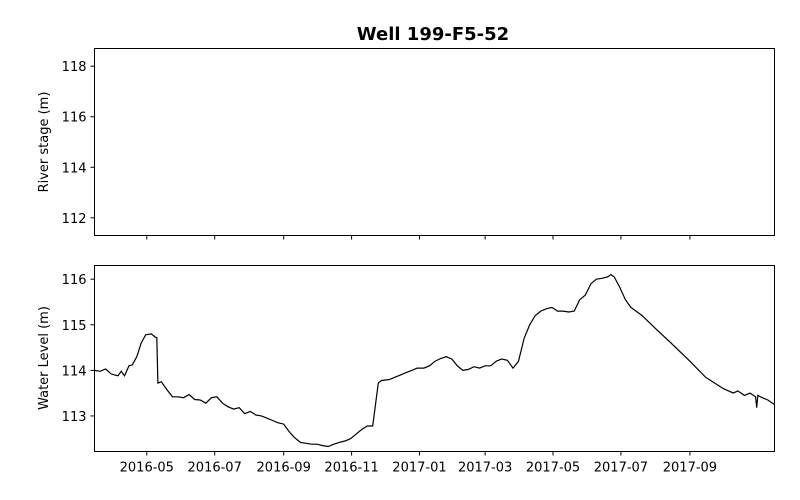 Image resolution: width=800 pixels, height=500 pixels. What do you see at coordinates (215, 468) in the screenshot?
I see `water-level-x-tick-label: 2016-07` at bounding box center [215, 468].